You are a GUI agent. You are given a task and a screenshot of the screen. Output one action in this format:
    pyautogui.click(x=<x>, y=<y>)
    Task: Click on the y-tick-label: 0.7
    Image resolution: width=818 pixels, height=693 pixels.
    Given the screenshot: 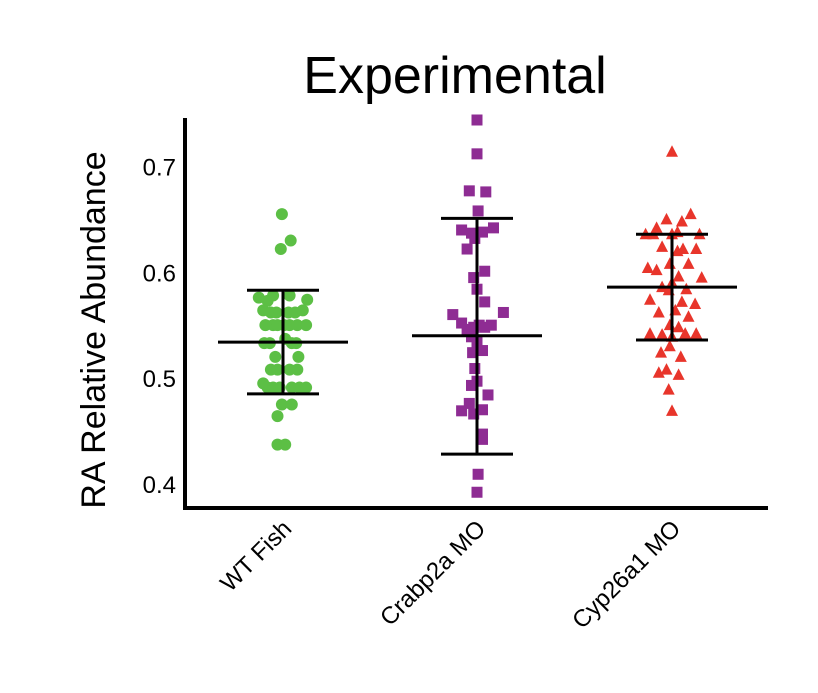 What is the action you would take?
    pyautogui.click(x=159, y=168)
    